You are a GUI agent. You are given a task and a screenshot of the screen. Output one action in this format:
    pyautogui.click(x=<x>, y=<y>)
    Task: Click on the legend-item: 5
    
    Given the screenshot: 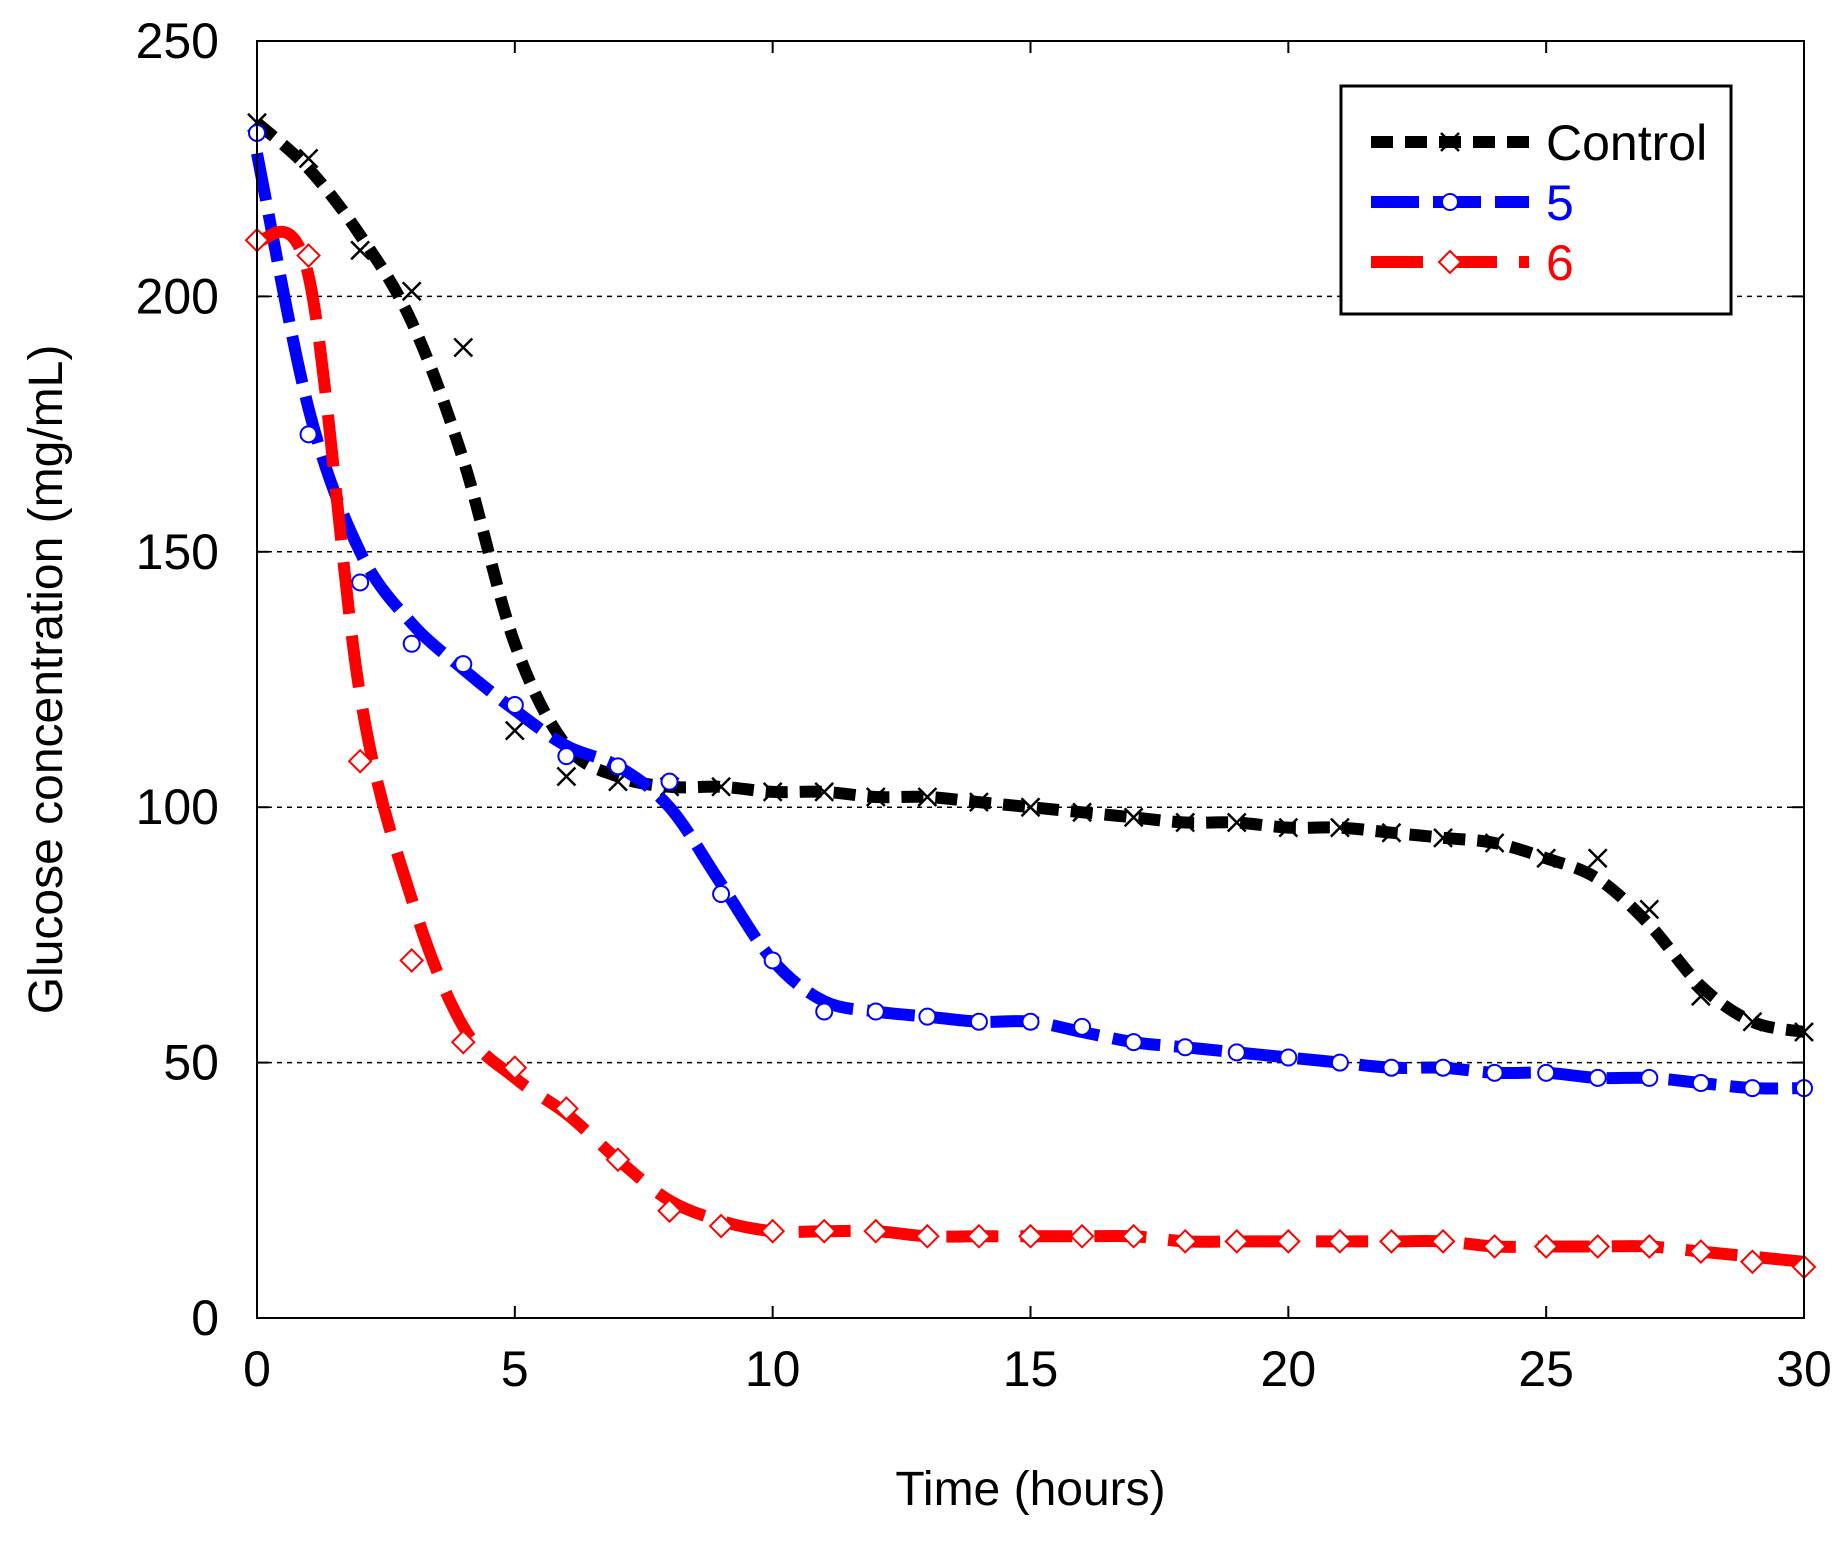 What is the action you would take?
    pyautogui.click(x=1472, y=203)
    